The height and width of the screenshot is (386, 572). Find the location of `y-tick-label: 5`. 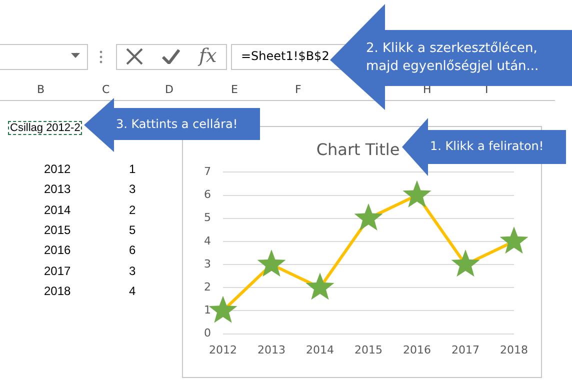

y-tick-label: 5 is located at coordinates (207, 217).